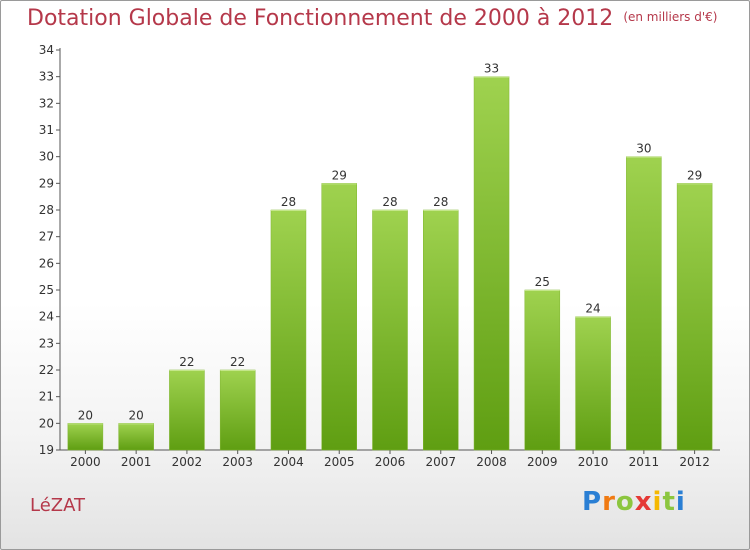 This screenshot has height=550, width=750. I want to click on y-tick-label: 33, so click(46, 77).